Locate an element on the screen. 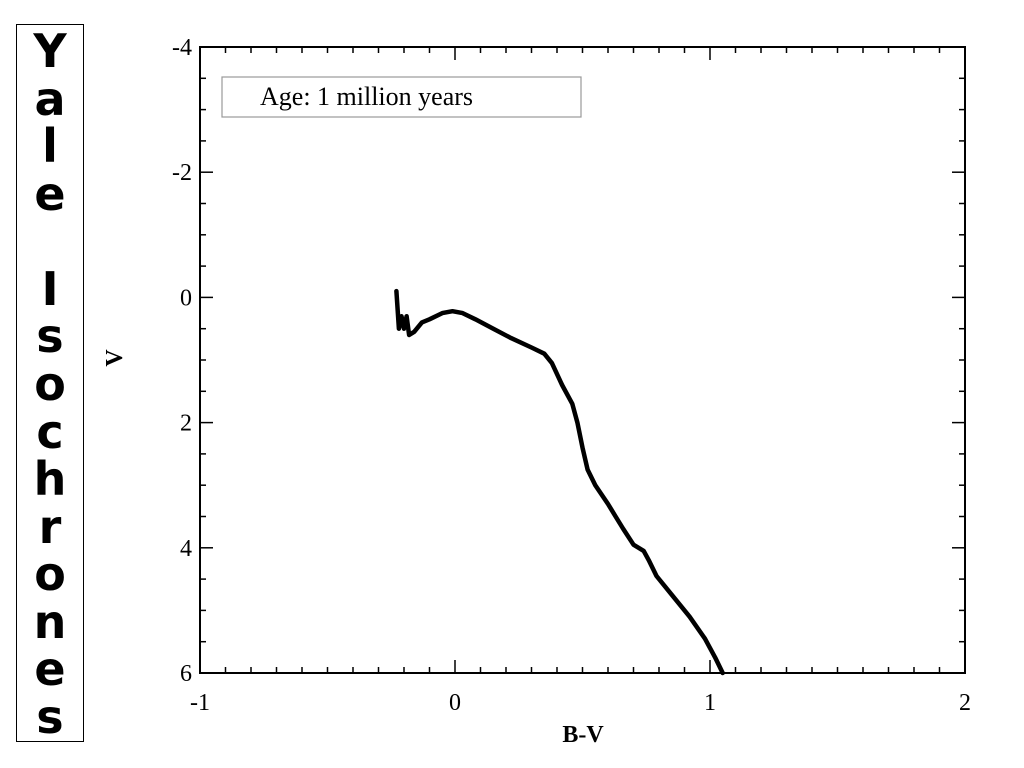 Image resolution: width=1024 pixels, height=768 pixels. side-title-letter: Y is located at coordinates (50, 51).